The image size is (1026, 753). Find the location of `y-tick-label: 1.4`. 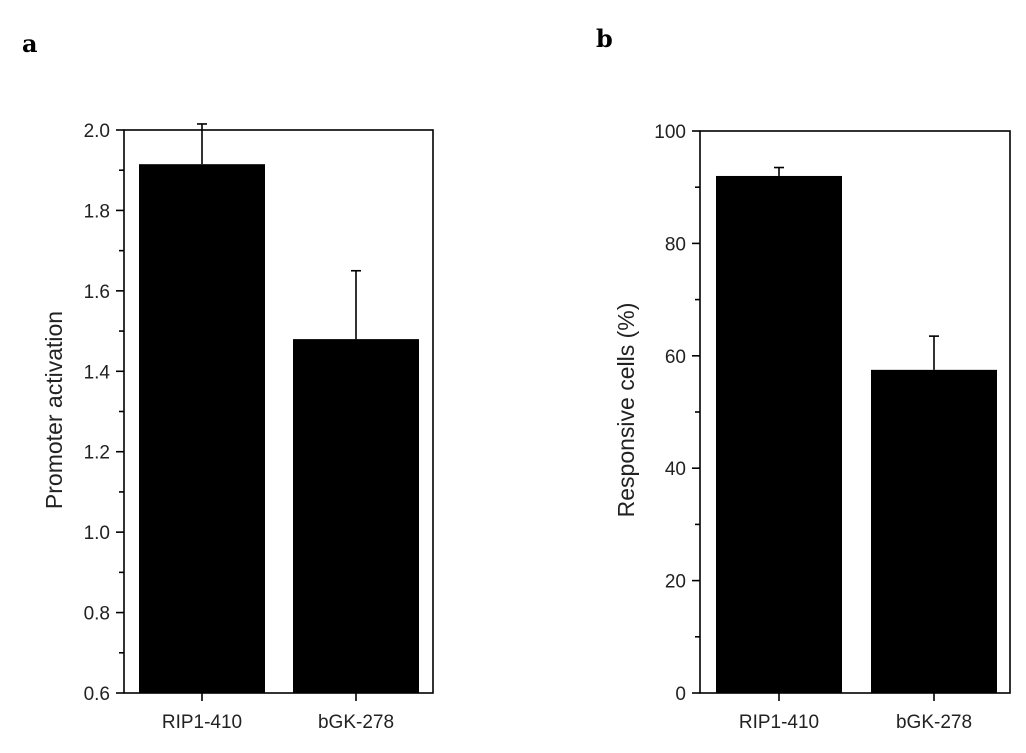

y-tick-label: 1.4 is located at coordinates (97, 372).